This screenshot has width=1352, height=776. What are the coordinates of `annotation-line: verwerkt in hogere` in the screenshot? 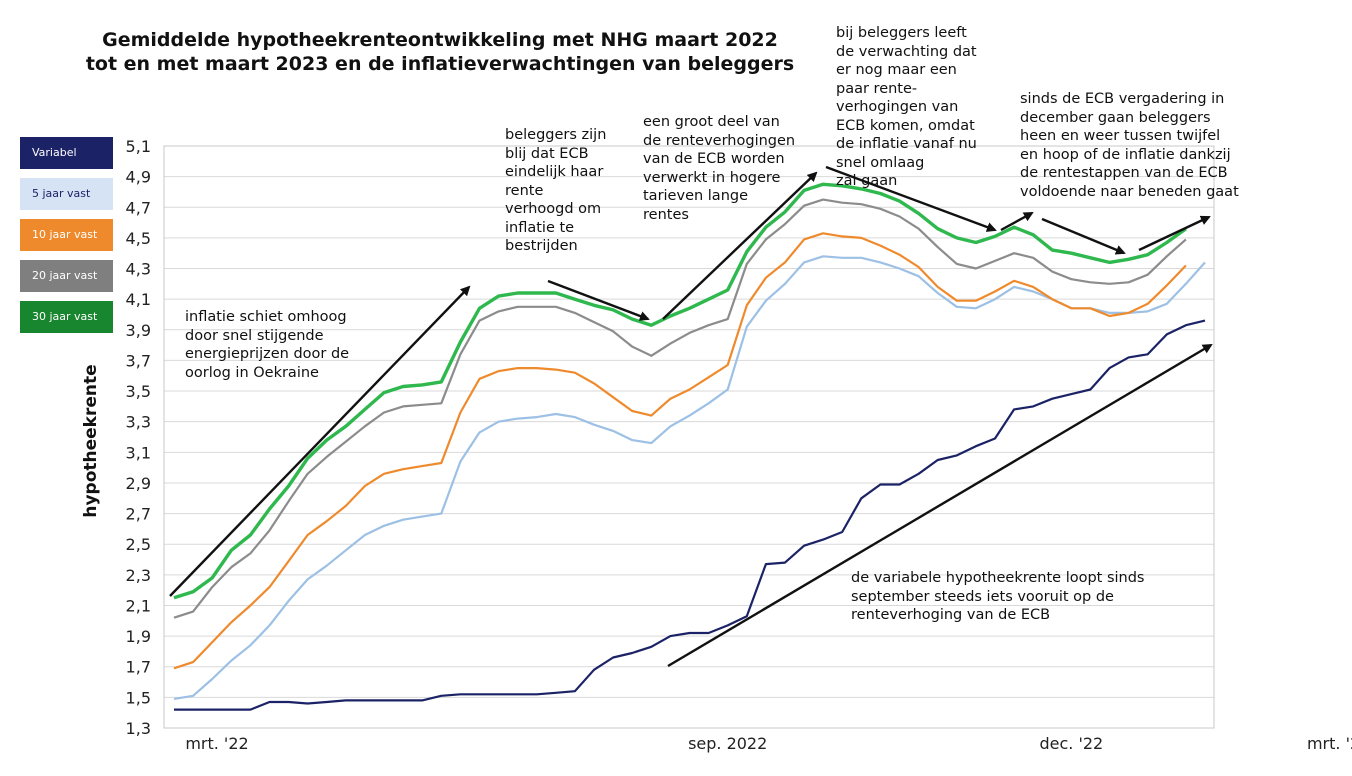 It's located at (712, 177).